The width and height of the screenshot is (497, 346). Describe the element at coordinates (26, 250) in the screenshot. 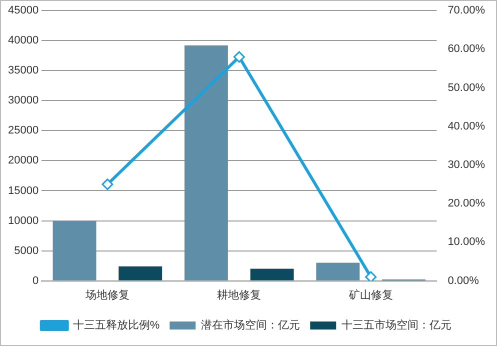

I see `y-tick-label: 5000` at that location.